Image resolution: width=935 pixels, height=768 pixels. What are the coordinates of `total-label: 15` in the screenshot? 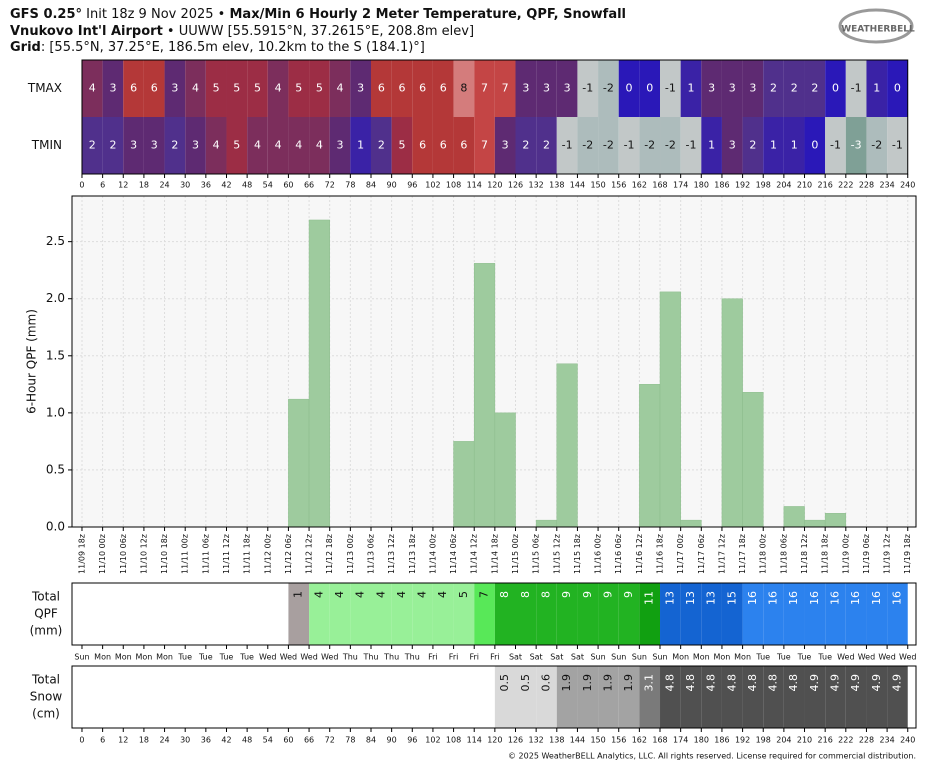 It's located at (731, 598).